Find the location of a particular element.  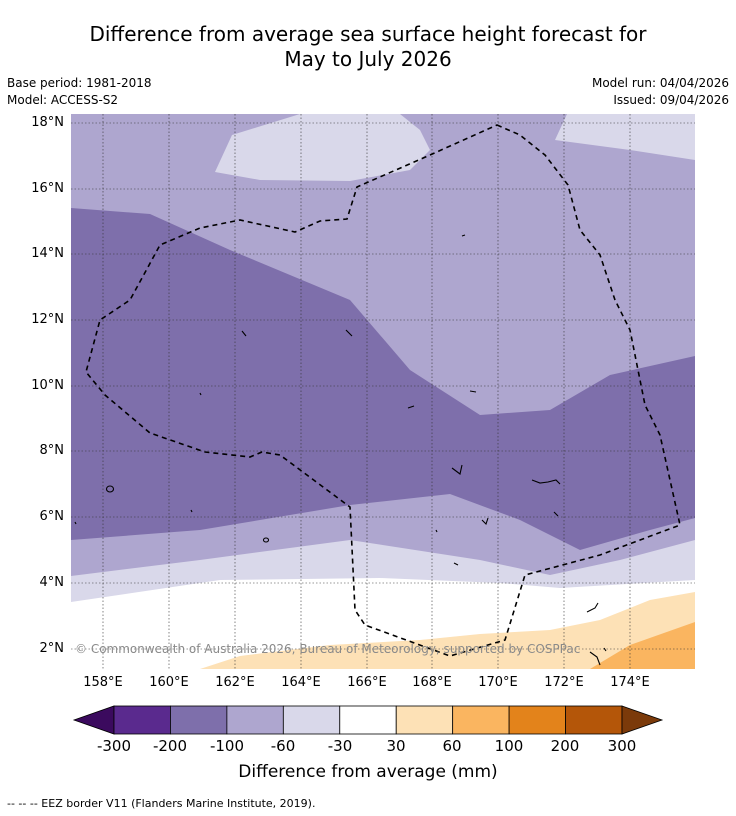

issued-date: Issued: 09/04/2026 is located at coordinates (671, 100).